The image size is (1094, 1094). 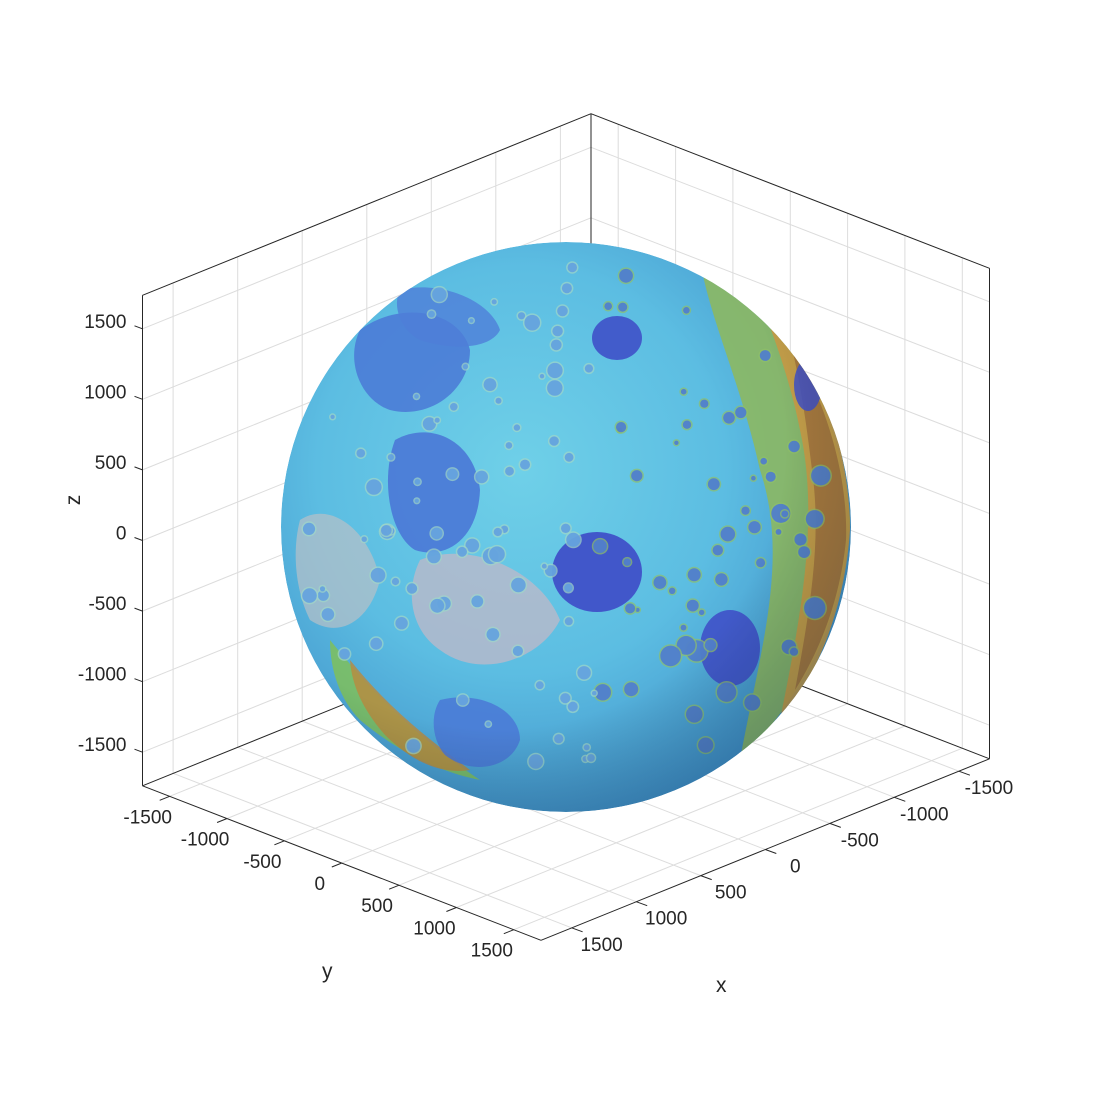 I want to click on y-tick-label: 1500, so click(x=601, y=945).